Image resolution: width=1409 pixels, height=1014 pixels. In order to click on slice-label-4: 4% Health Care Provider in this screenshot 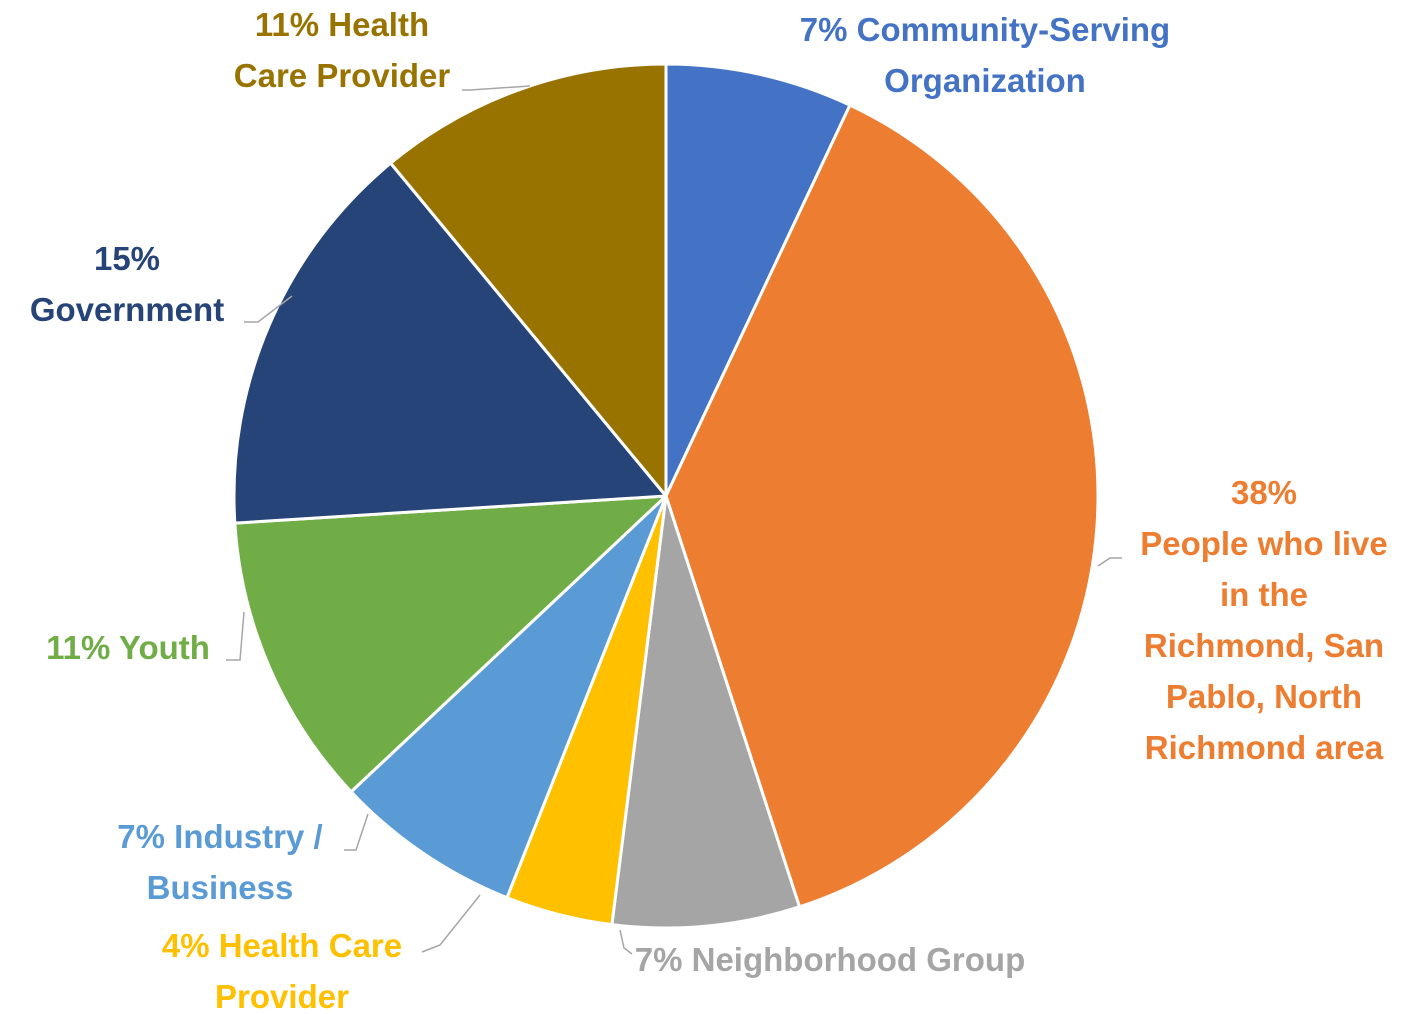, I will do `click(282, 970)`.